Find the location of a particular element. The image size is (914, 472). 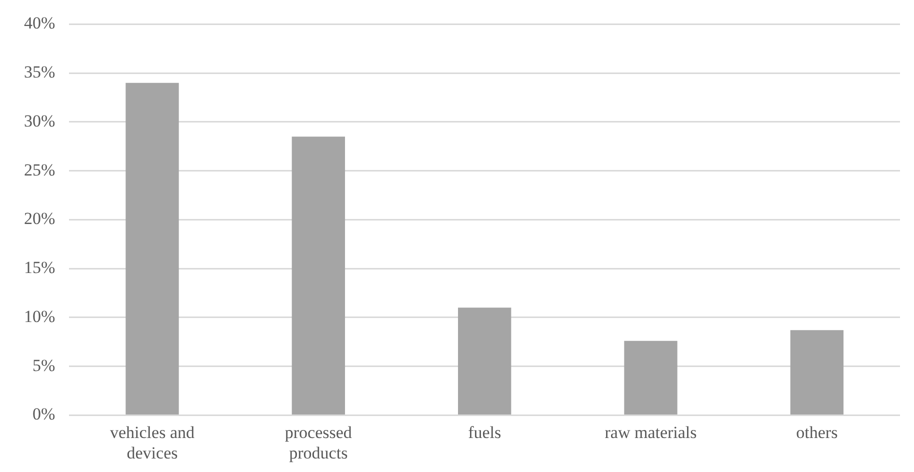

y-tick-label: 25% is located at coordinates (40, 170).